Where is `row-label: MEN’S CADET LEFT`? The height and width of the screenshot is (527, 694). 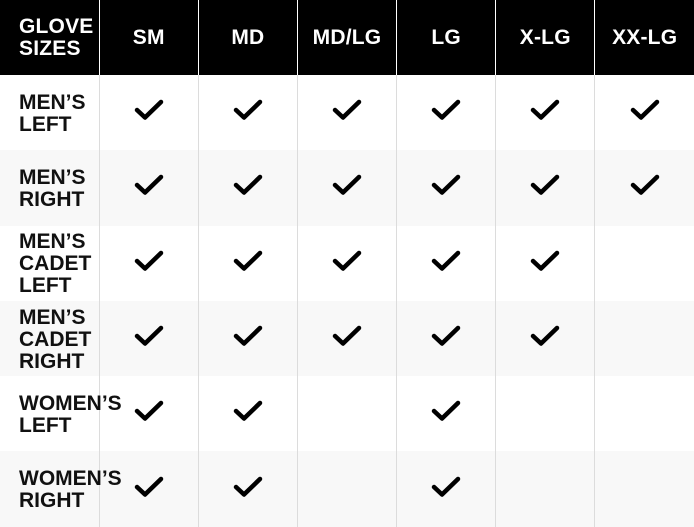 row-label: MEN’S CADET LEFT is located at coordinates (49, 263).